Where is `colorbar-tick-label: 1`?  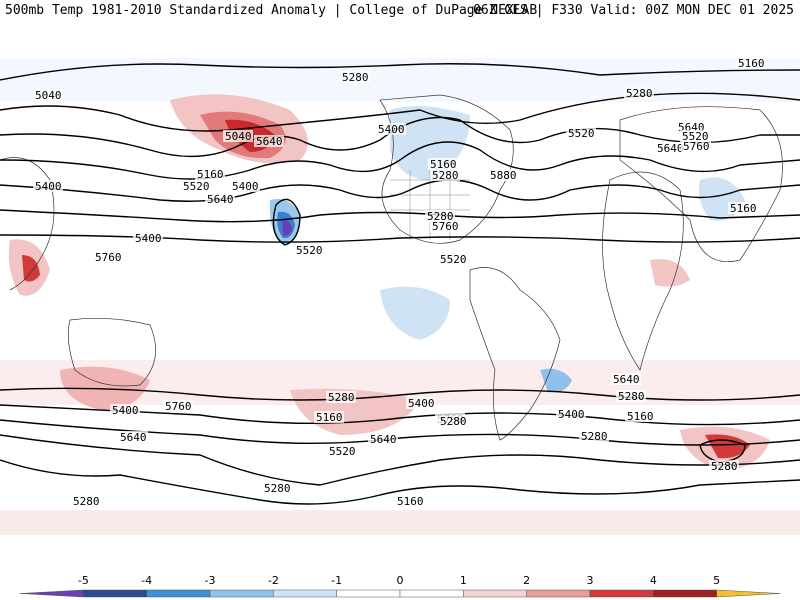 colorbar-tick-label: 1 is located at coordinates (463, 580).